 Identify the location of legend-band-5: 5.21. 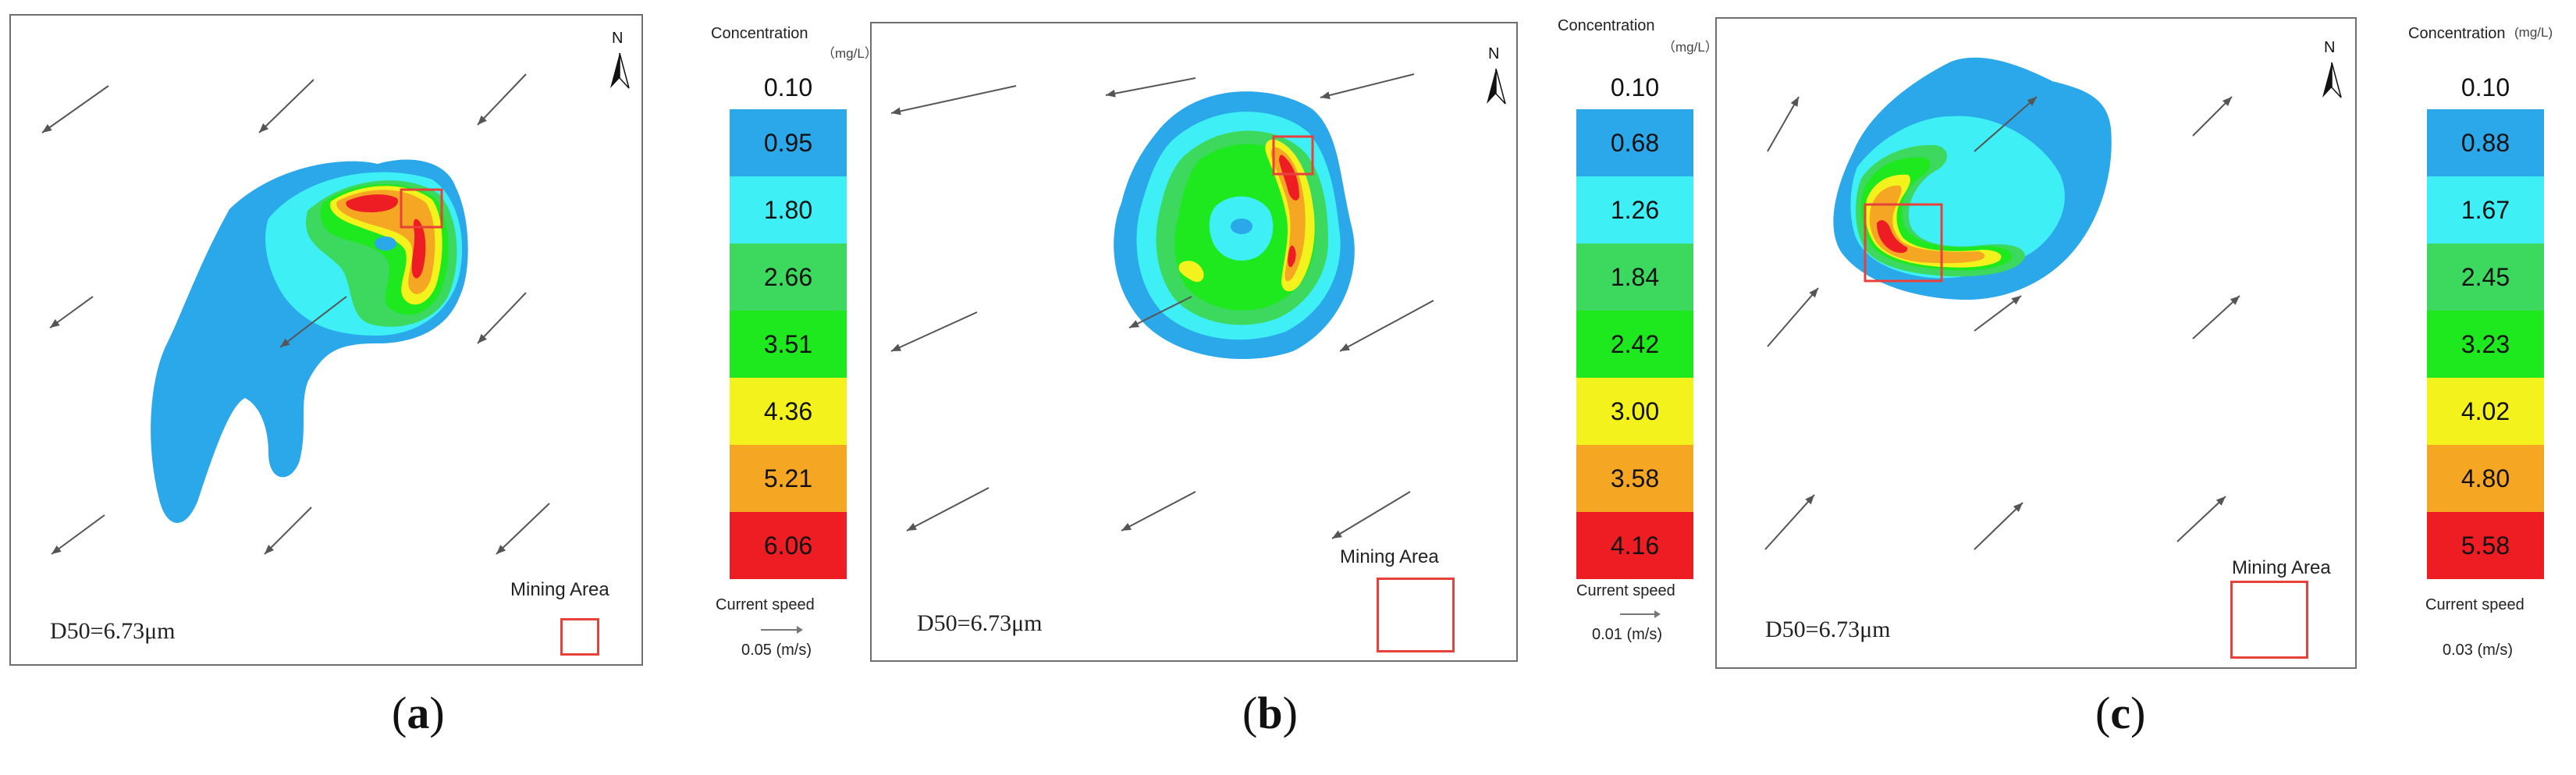
(788, 478).